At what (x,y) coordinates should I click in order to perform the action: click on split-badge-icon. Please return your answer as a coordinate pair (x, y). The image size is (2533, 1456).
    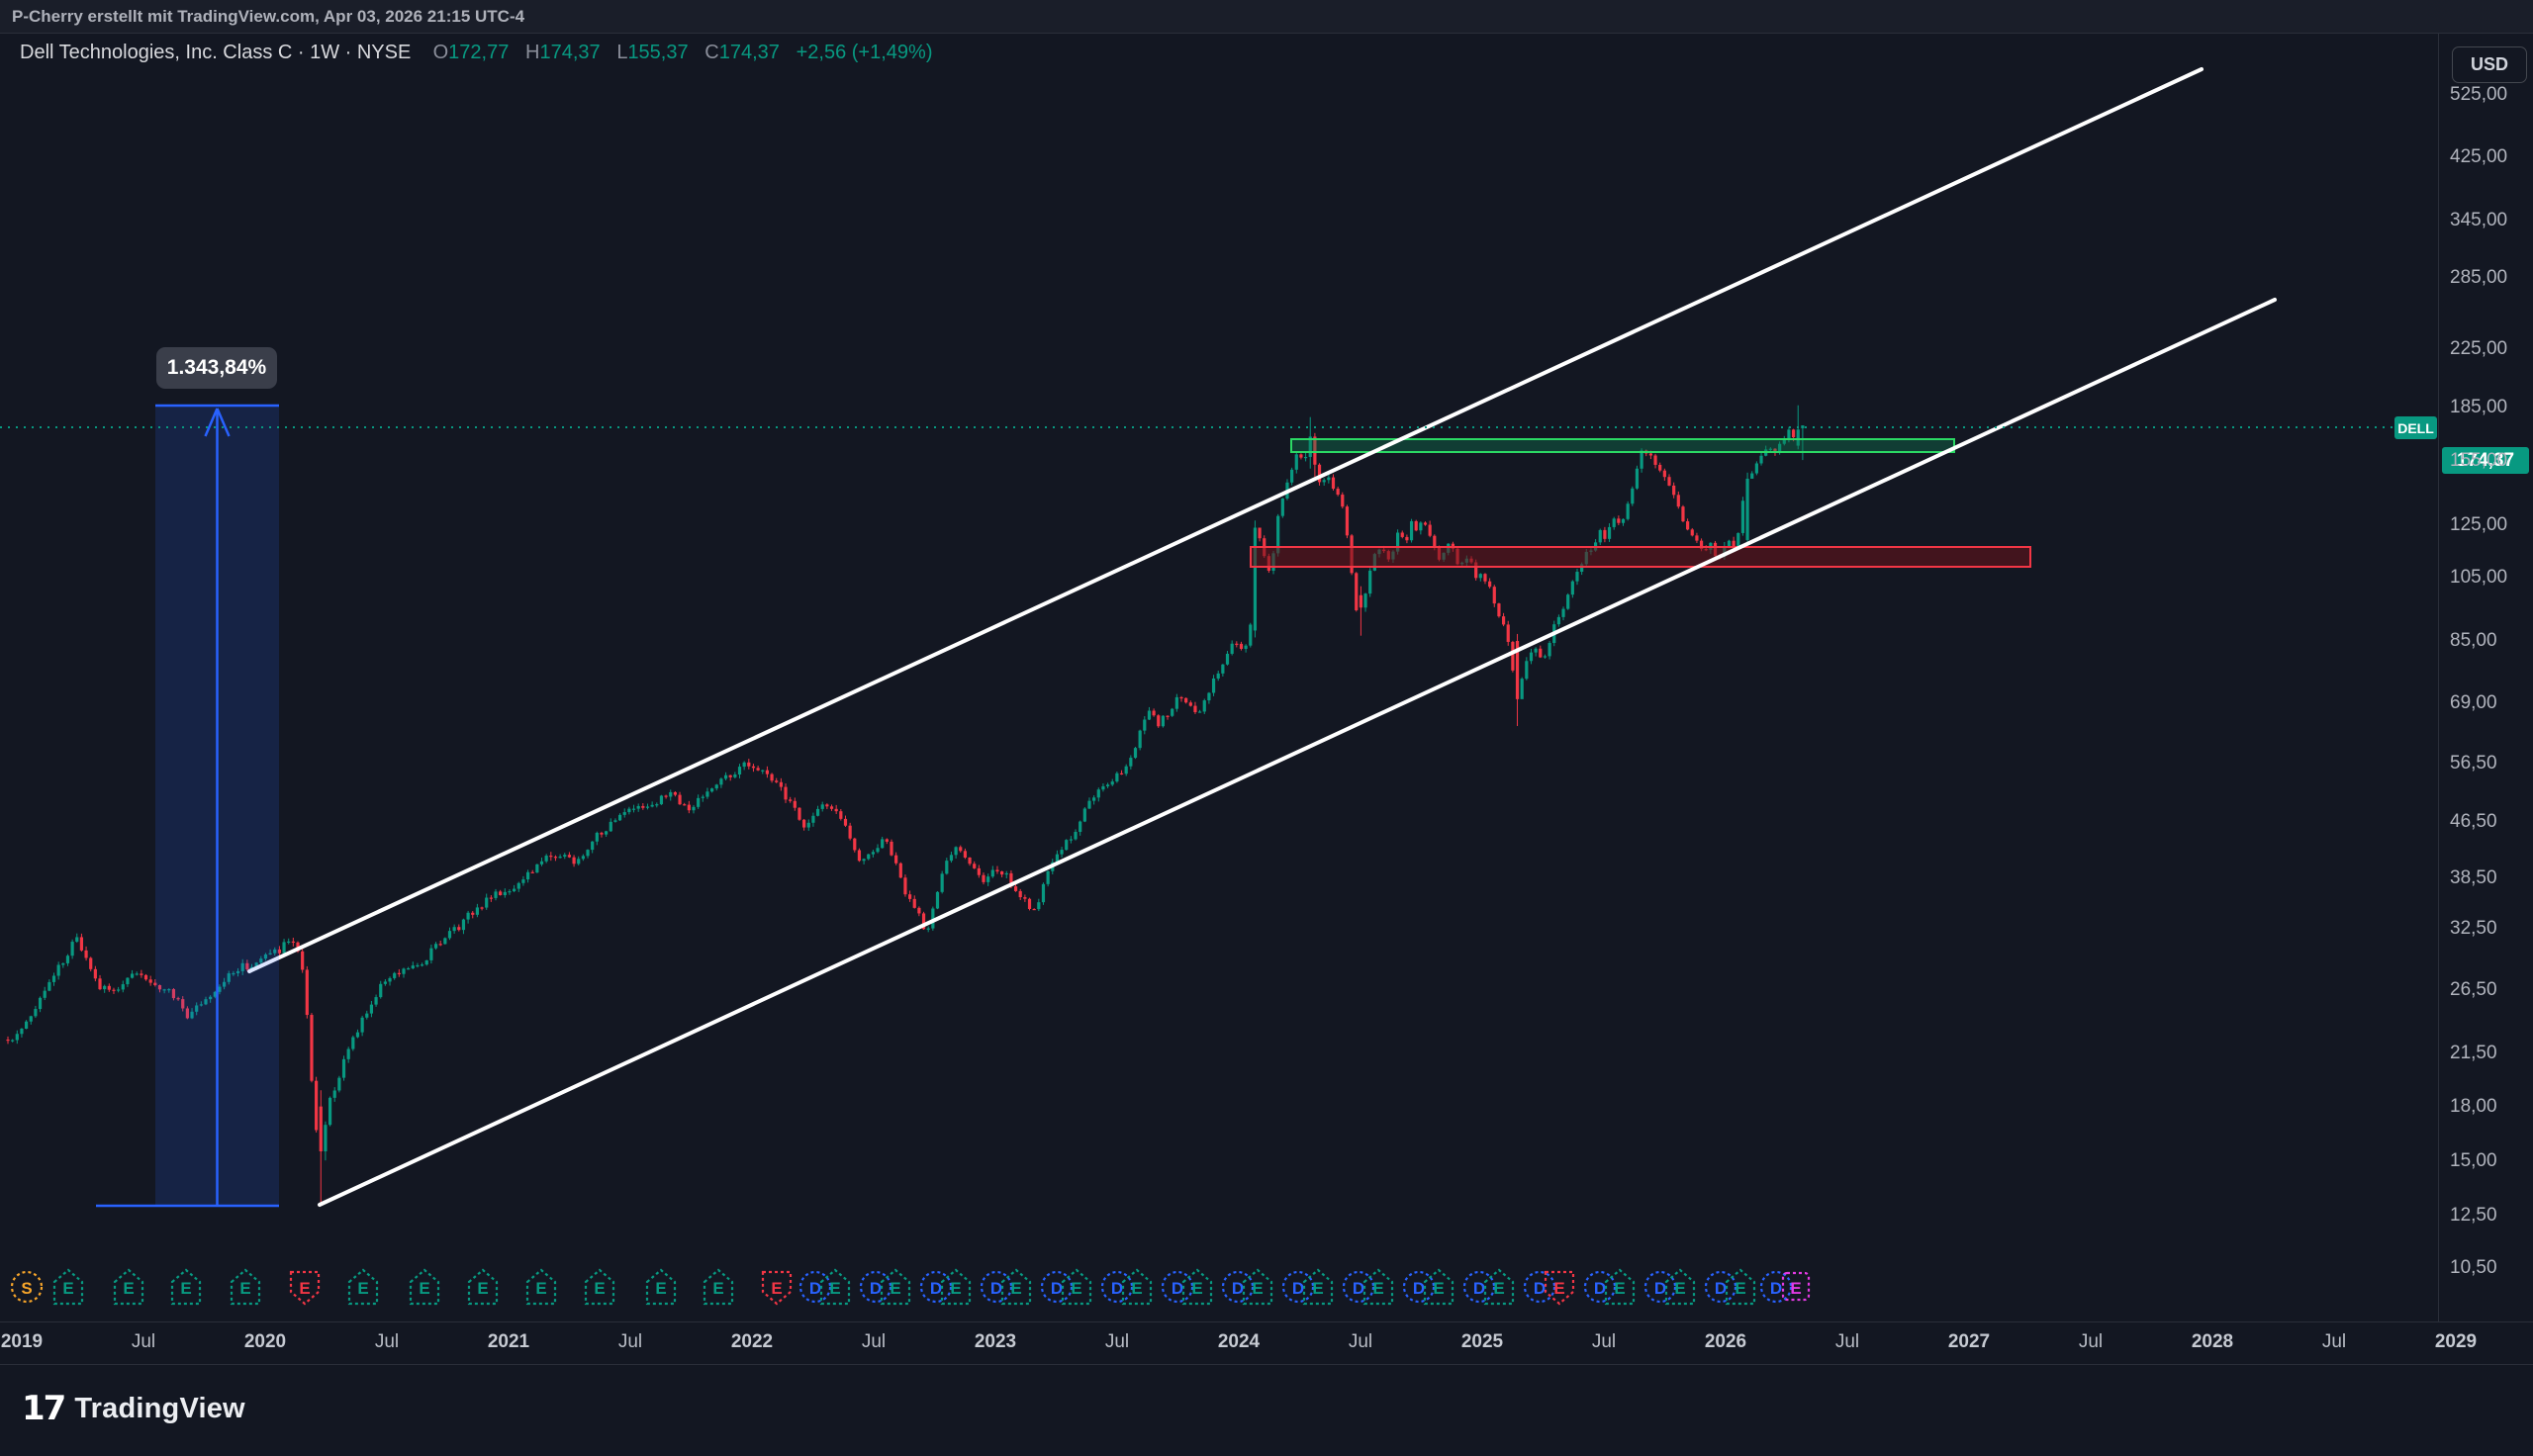
    Looking at the image, I should click on (27, 1287).